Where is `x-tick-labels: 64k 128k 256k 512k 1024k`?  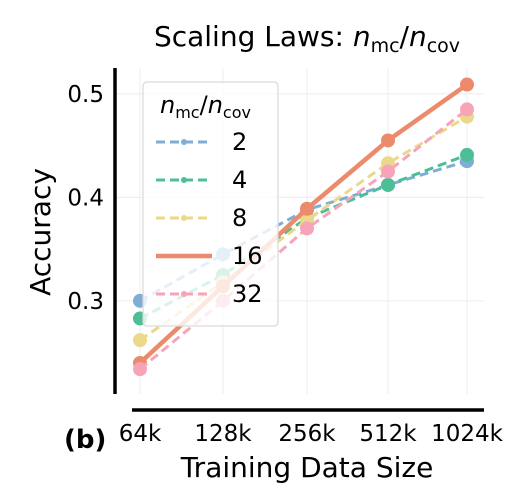
x-tick-labels: 64k 128k 256k 512k 1024k is located at coordinates (311, 434).